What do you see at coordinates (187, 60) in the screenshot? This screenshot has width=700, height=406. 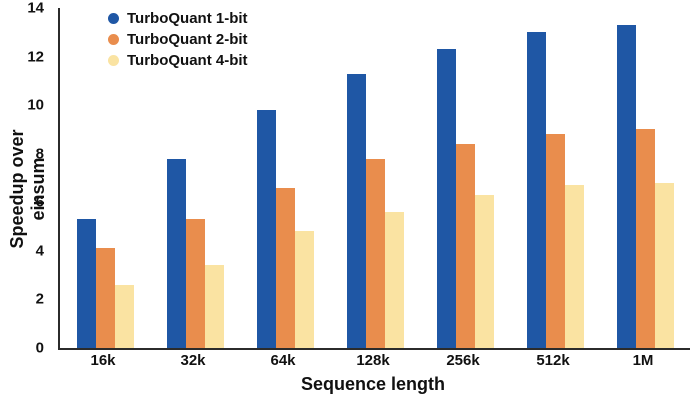 I see `legend-label: TurboQuant 4-bit` at bounding box center [187, 60].